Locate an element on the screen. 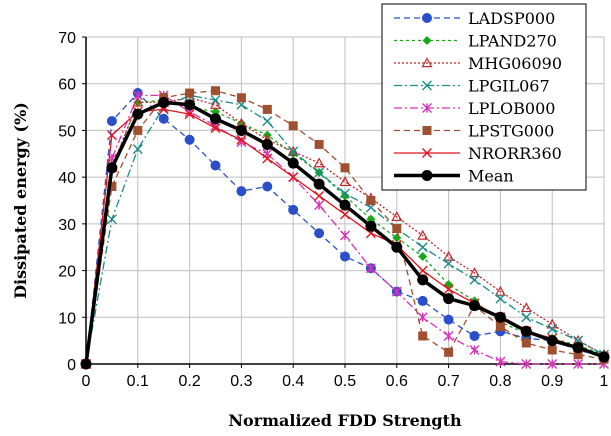 The height and width of the screenshot is (436, 611). legend-label-mhg06090: MHG06090 is located at coordinates (515, 63).